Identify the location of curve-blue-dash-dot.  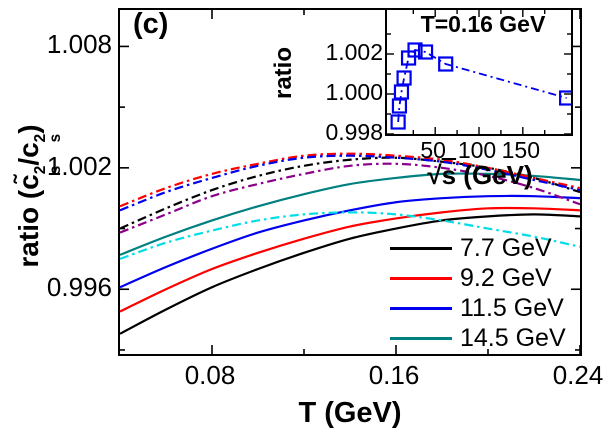
(350, 183).